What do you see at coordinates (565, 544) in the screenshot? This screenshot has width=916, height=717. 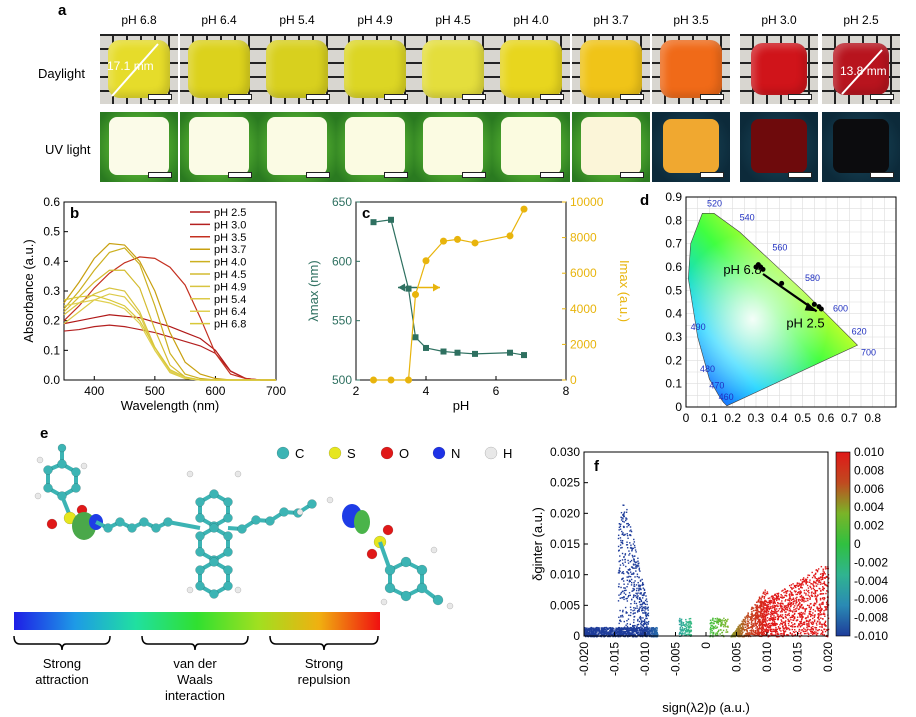 I see `y-tick-label: 0.015` at bounding box center [565, 544].